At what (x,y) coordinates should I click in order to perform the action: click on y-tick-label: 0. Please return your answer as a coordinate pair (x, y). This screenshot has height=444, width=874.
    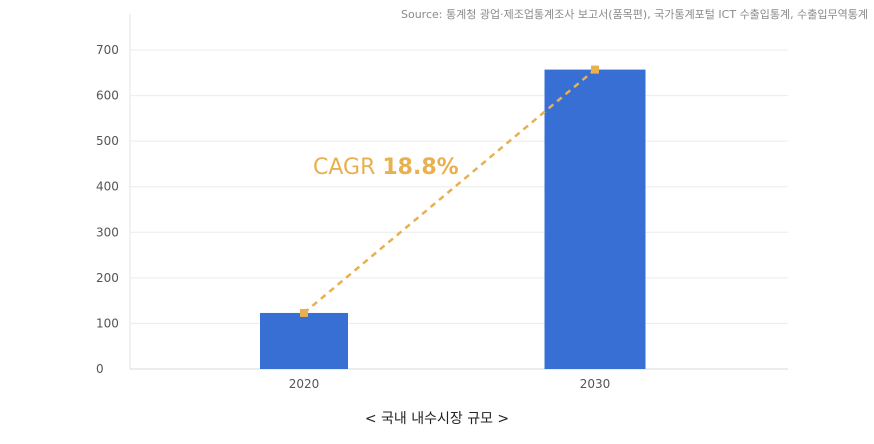
    Looking at the image, I should click on (100, 369).